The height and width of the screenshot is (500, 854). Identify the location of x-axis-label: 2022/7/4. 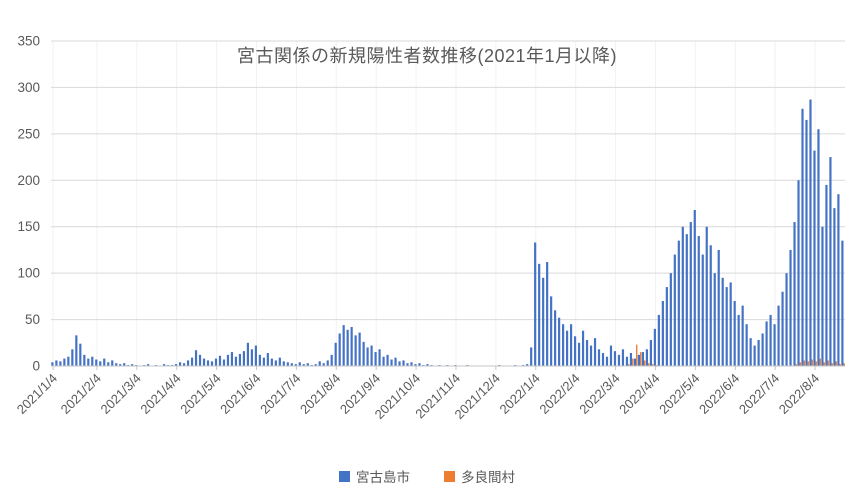
(759, 394).